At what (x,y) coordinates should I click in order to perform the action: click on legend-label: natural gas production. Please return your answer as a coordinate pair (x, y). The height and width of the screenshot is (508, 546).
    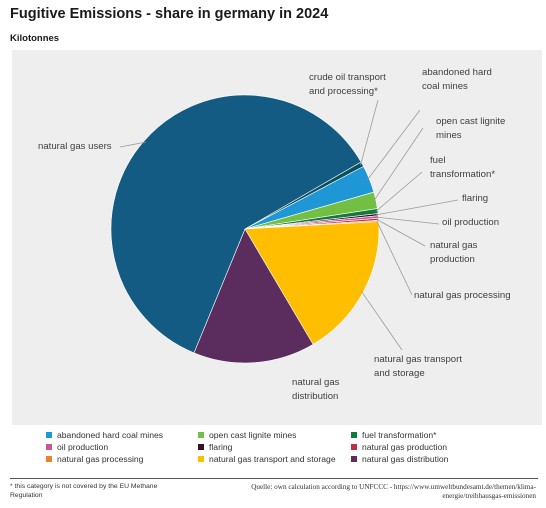
    Looking at the image, I should click on (405, 447).